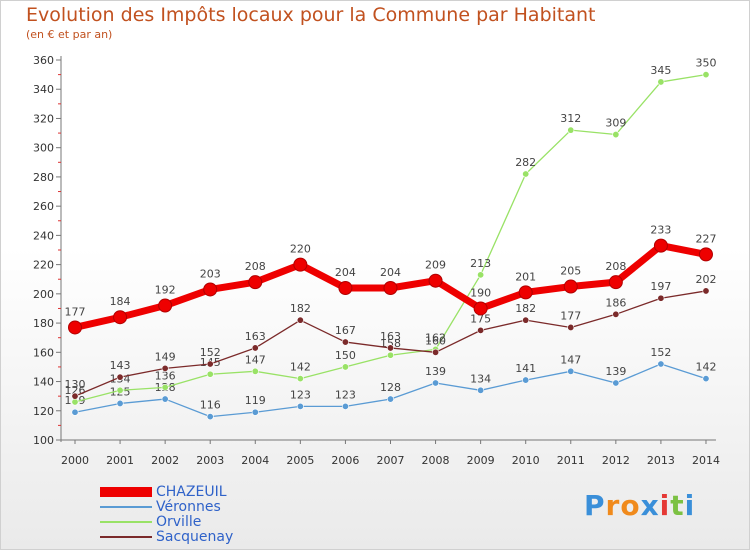 Image resolution: width=750 pixels, height=550 pixels. What do you see at coordinates (120, 301) in the screenshot?
I see `data-label: 184` at bounding box center [120, 301].